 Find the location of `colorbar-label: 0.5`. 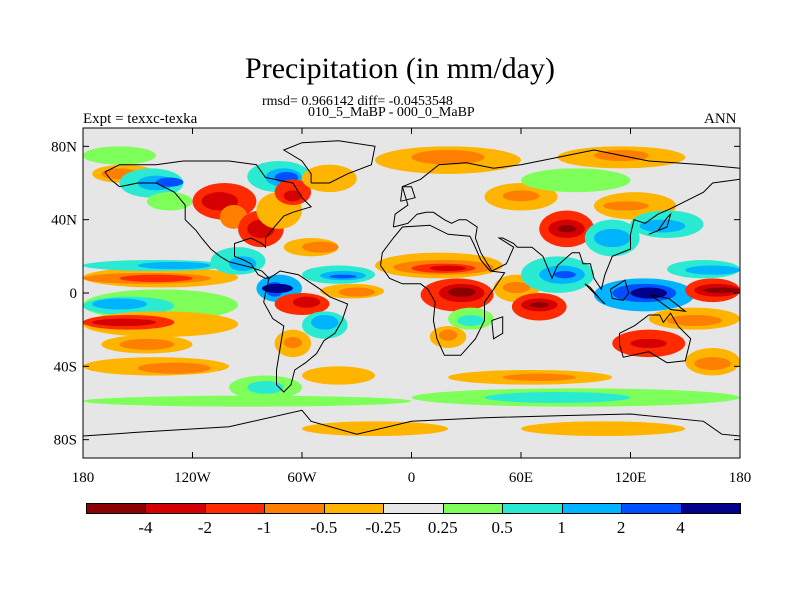

colorbar-label: 0.5 is located at coordinates (502, 527).